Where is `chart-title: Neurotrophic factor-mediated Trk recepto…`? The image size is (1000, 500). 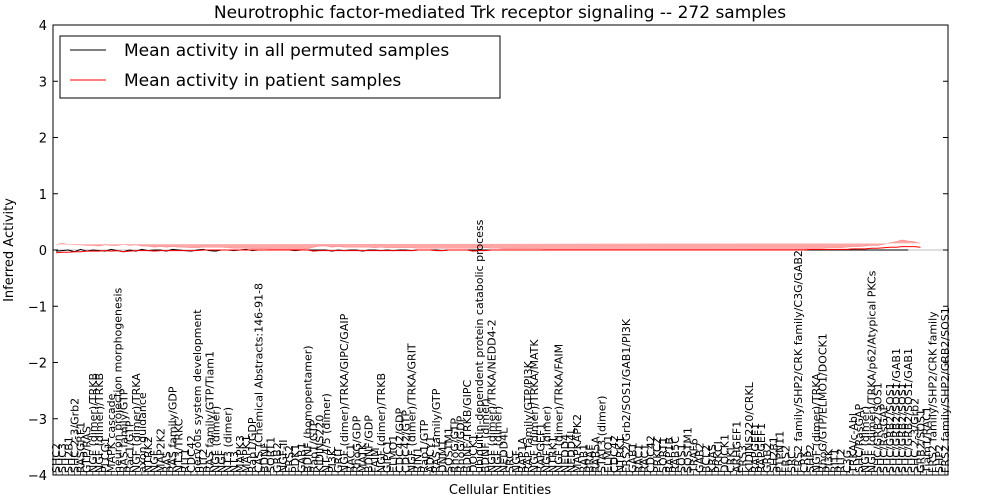
chart-title: Neurotrophic factor-mediated Trk recepto… is located at coordinates (500, 13).